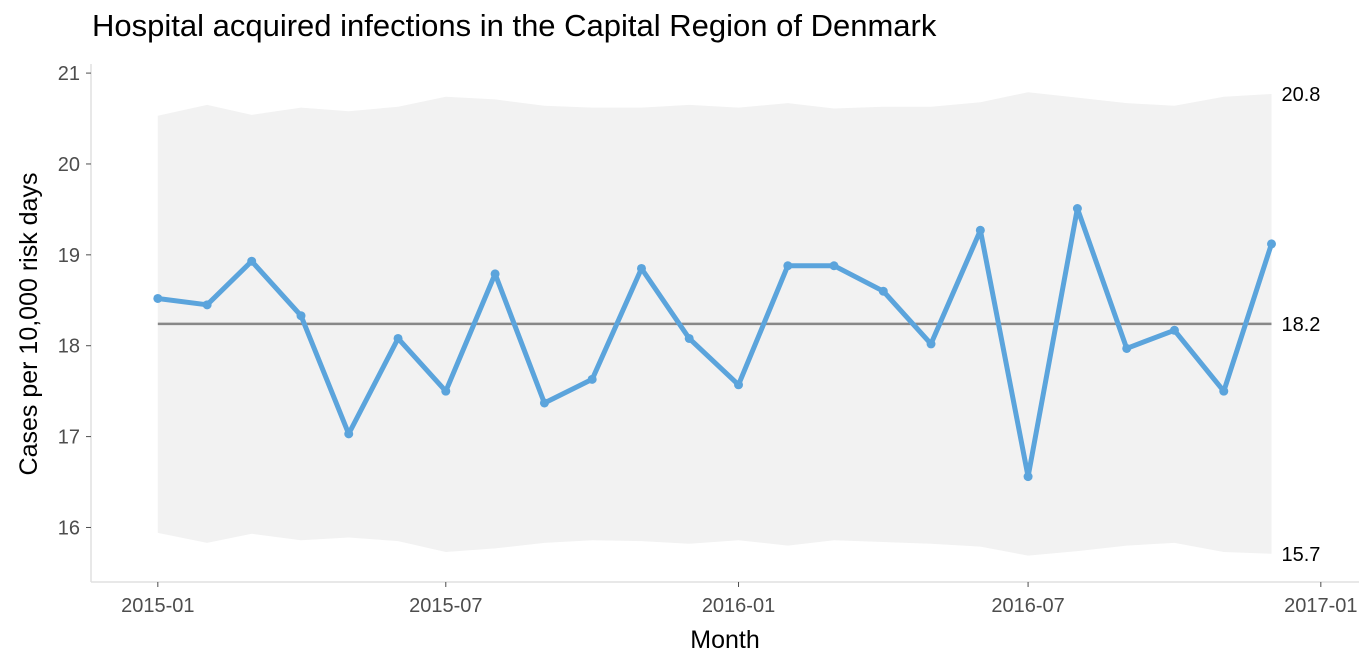  Describe the element at coordinates (69, 256) in the screenshot. I see `y-tick-label: 19` at that location.